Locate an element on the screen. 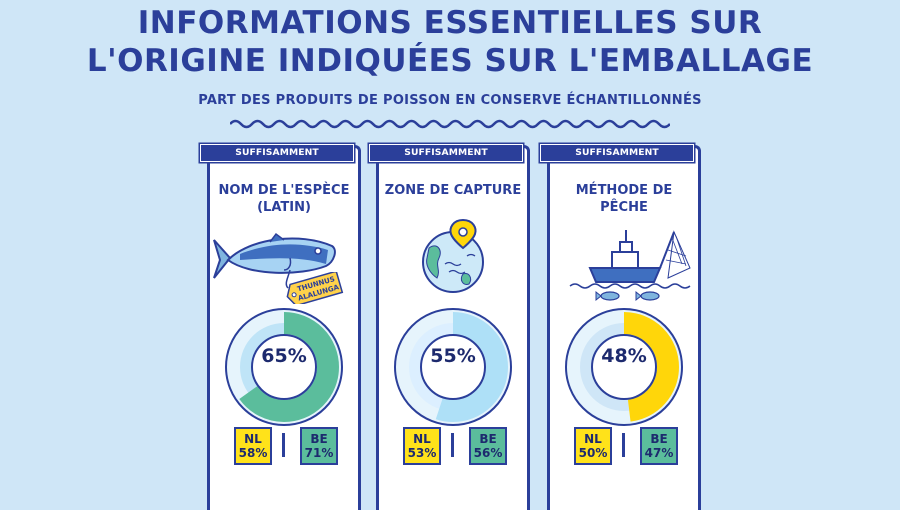  be-value: 56% is located at coordinates (488, 453).